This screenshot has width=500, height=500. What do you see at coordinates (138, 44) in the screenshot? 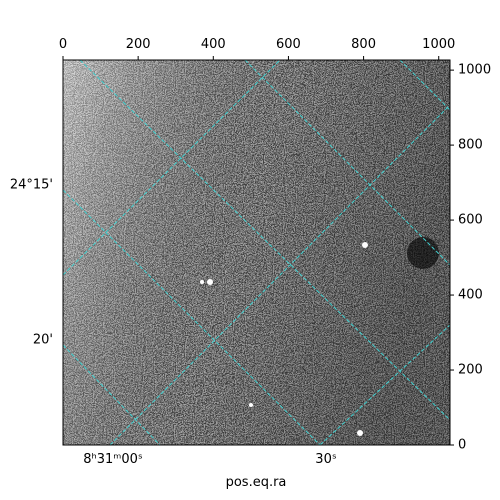
I see `x-tick-label: 200` at bounding box center [138, 44].